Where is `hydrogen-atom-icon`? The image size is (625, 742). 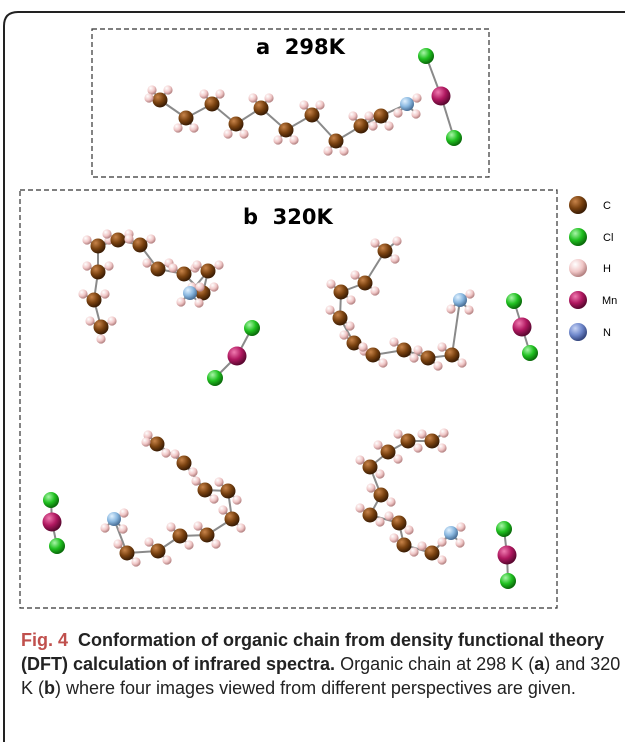 hydrogen-atom-icon is located at coordinates (578, 268).